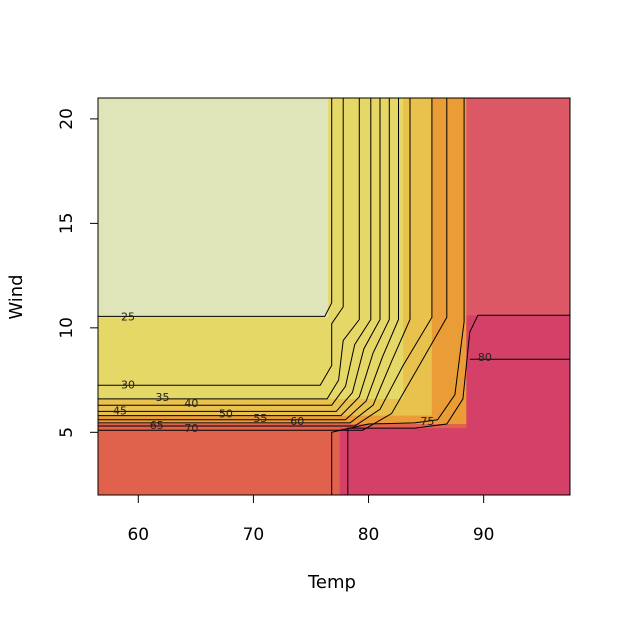  What do you see at coordinates (67, 119) in the screenshot?
I see `y-tick-label-20: 20` at bounding box center [67, 119].